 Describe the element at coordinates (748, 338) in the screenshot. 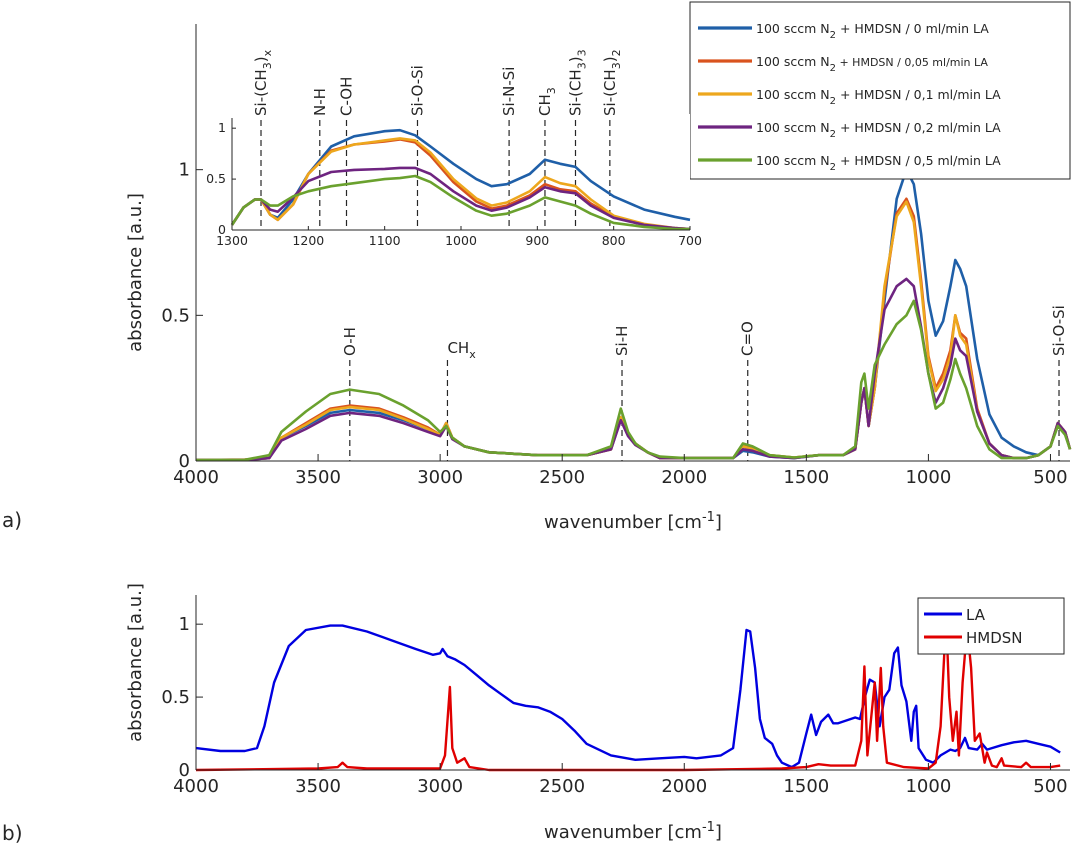

I see `peak-marker-label: C=O` at that location.